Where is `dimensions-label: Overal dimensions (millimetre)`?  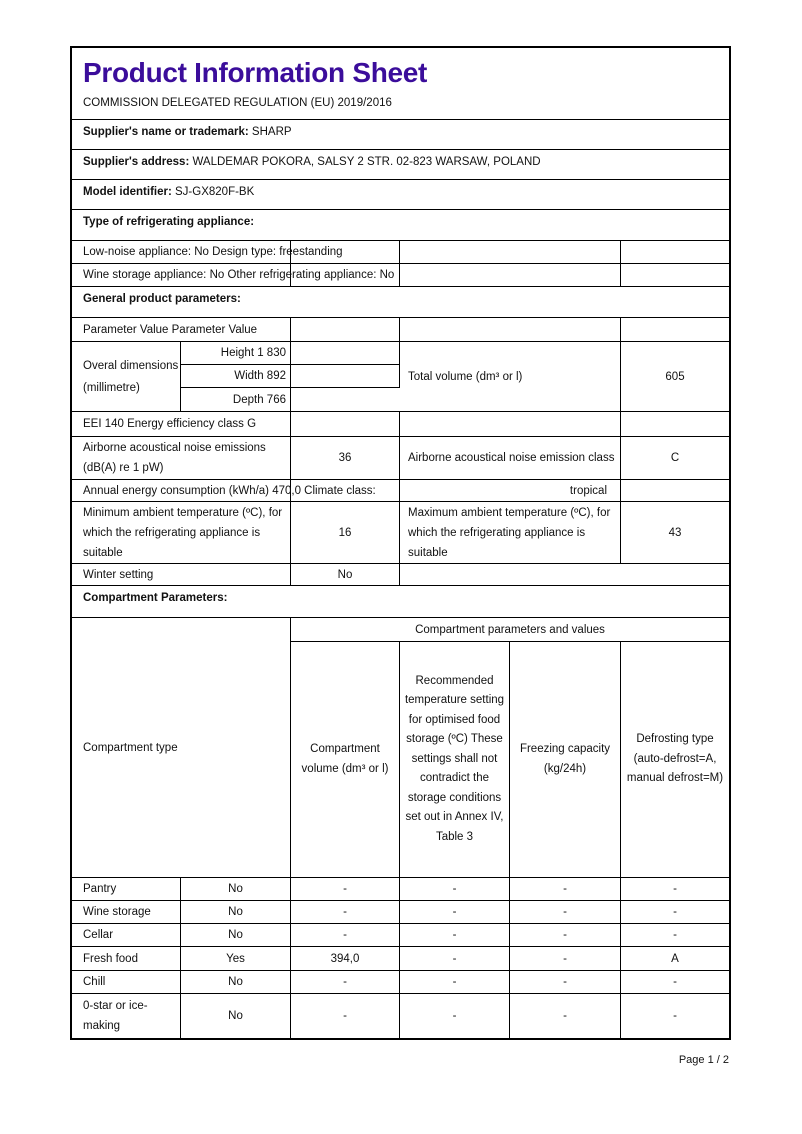 dimensions-label: Overal dimensions (millimetre) is located at coordinates (126, 376).